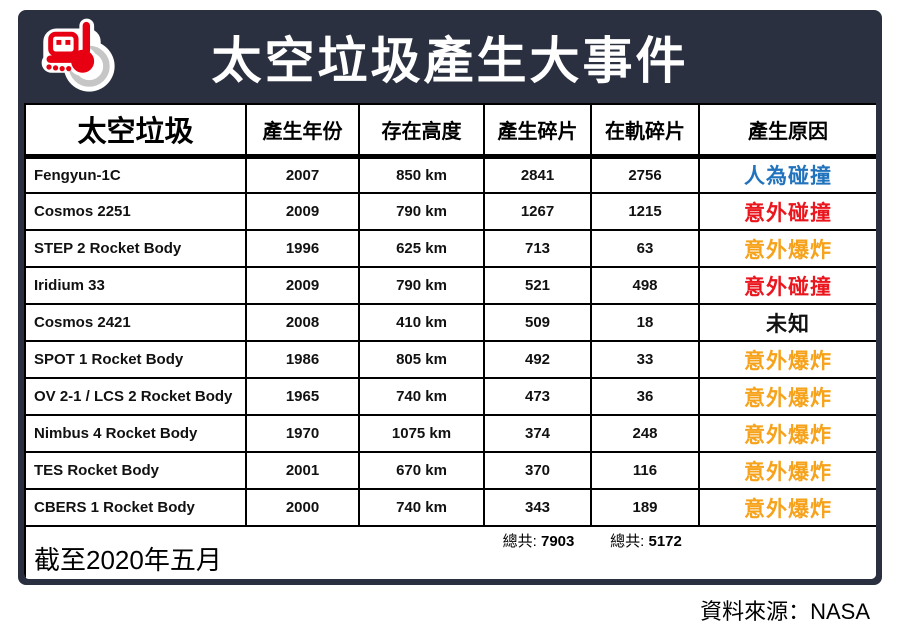 The width and height of the screenshot is (900, 642). Describe the element at coordinates (537, 396) in the screenshot. I see `fragments-generated-cell: 473` at that location.